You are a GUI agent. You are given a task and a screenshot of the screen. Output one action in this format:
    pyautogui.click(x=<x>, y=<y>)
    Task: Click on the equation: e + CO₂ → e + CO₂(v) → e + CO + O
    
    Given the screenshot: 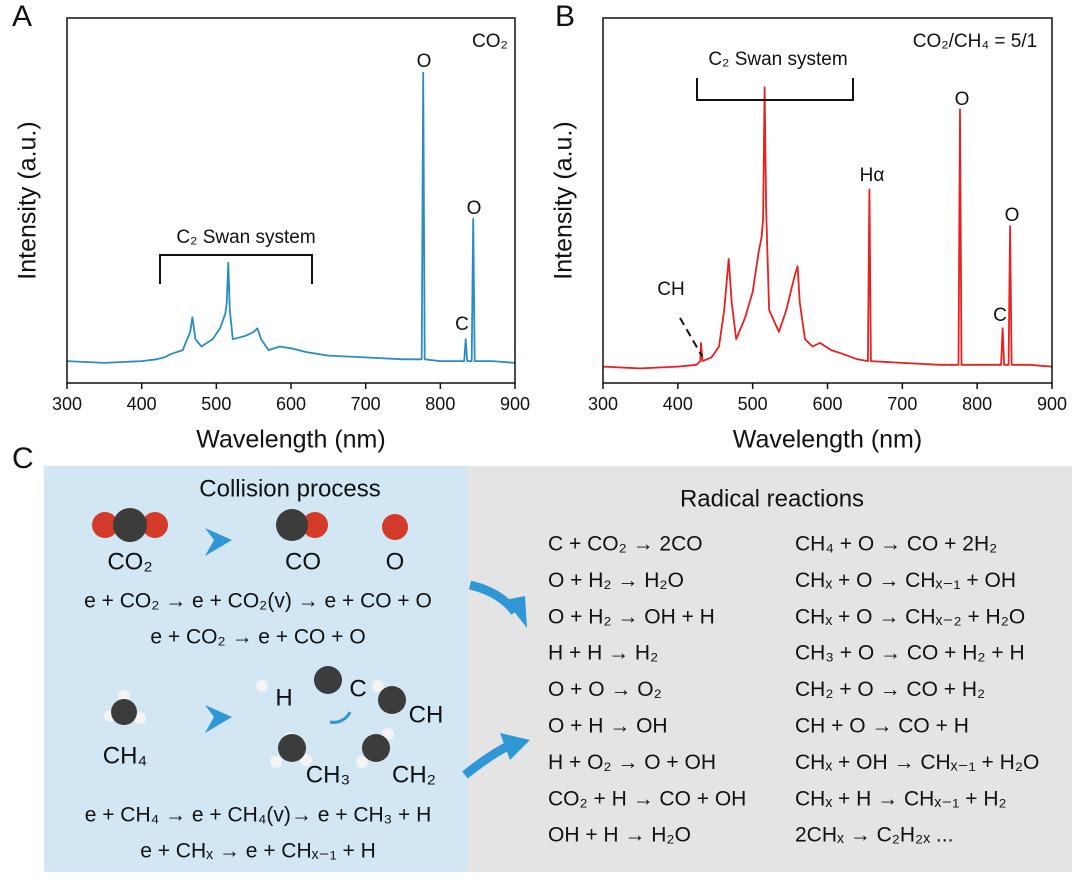 What is the action you would take?
    pyautogui.click(x=258, y=601)
    